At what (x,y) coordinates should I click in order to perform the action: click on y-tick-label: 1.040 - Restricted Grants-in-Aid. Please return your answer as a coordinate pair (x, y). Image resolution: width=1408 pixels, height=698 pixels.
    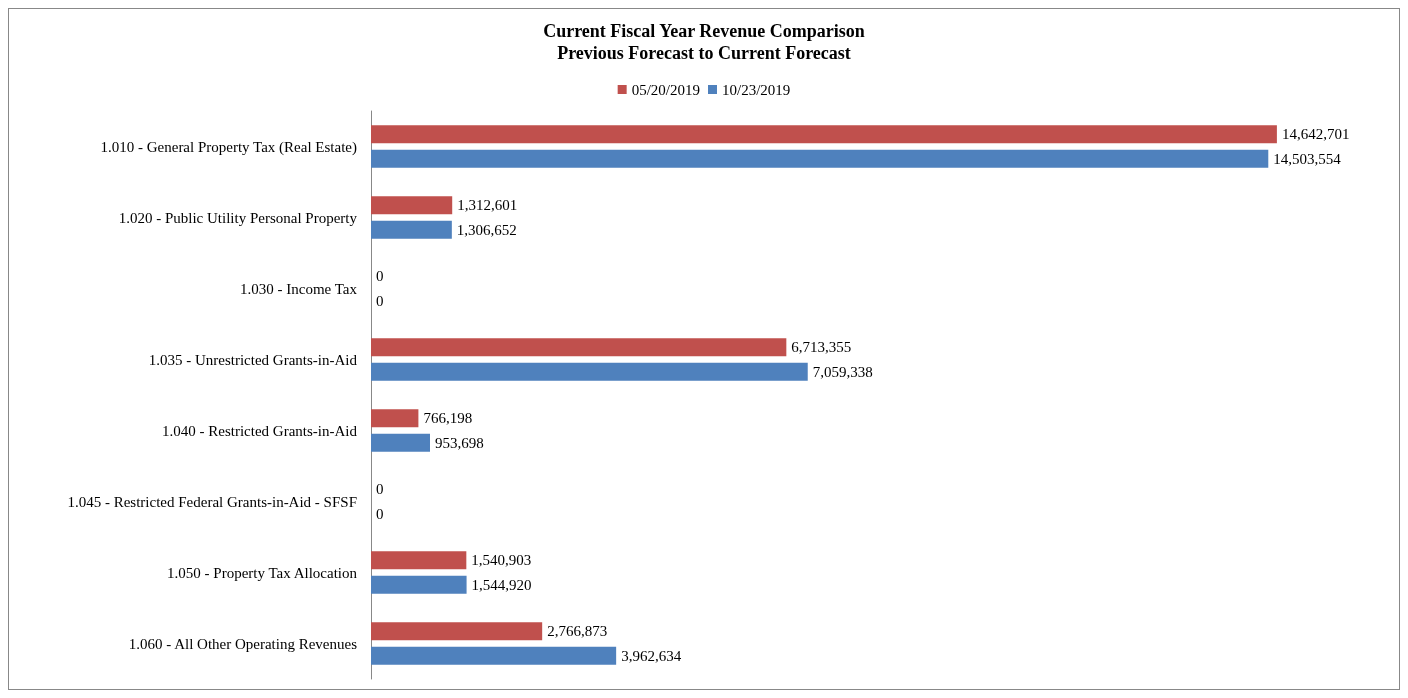
    Looking at the image, I should click on (260, 430).